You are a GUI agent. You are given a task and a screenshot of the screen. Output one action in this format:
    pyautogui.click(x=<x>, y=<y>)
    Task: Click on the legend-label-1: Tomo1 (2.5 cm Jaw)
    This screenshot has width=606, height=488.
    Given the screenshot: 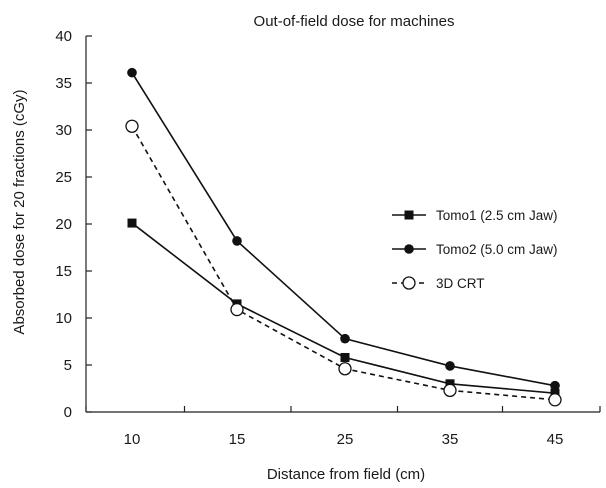 What is the action you would take?
    pyautogui.click(x=497, y=215)
    